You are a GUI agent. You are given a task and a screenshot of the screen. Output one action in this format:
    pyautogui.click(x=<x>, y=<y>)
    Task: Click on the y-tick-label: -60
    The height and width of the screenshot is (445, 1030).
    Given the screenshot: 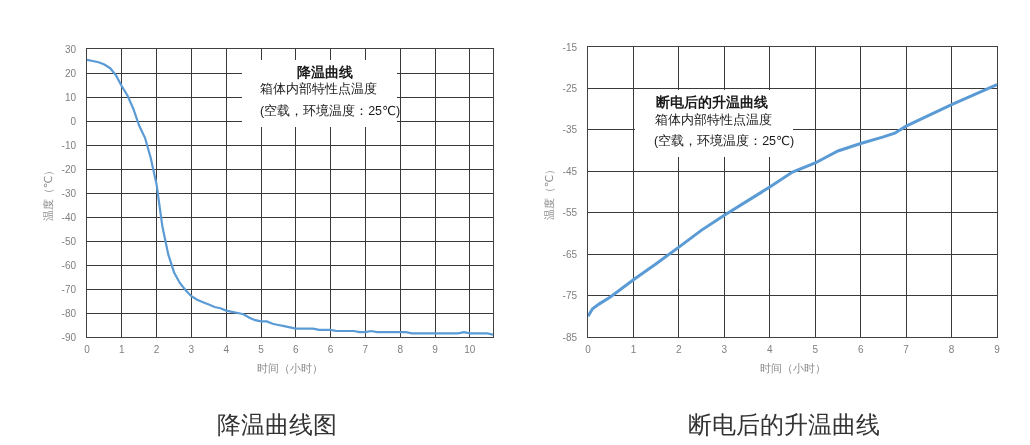 What is the action you would take?
    pyautogui.click(x=69, y=265)
    